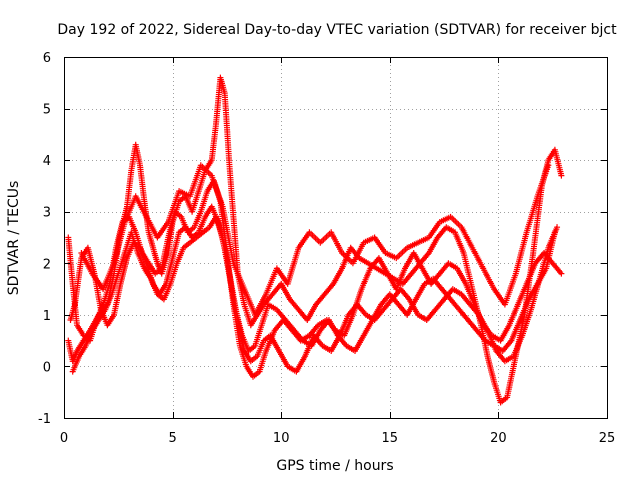 This screenshot has height=480, width=640. Describe the element at coordinates (281, 438) in the screenshot. I see `x-tick-label: 10` at that location.